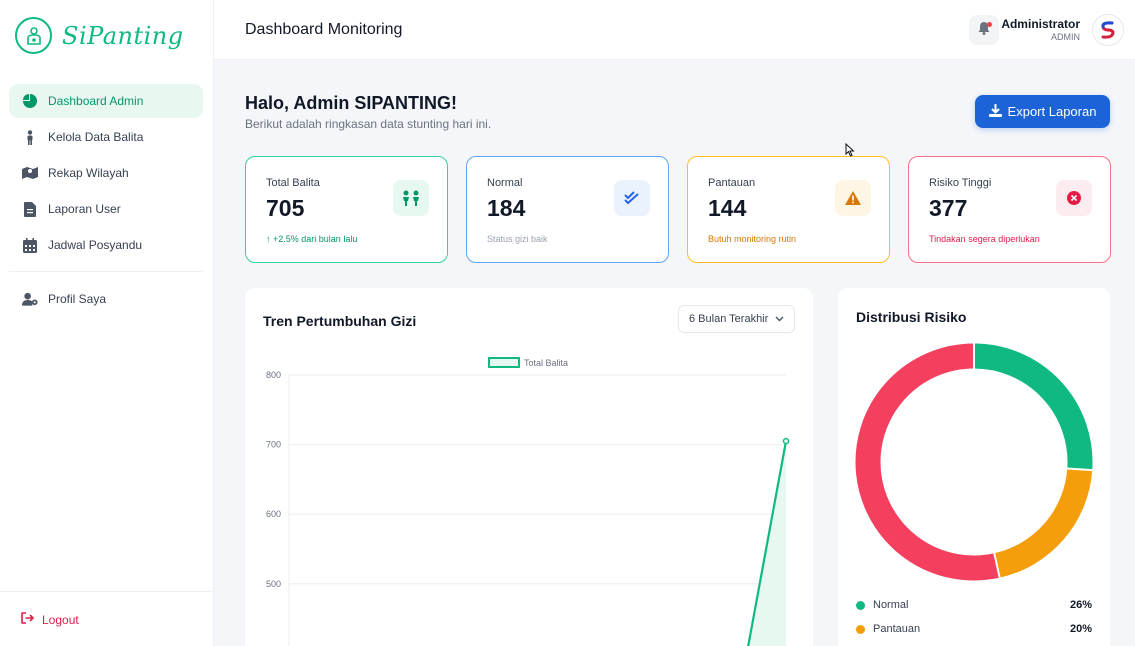 The width and height of the screenshot is (1135, 646). Describe the element at coordinates (788, 209) in the screenshot. I see `stat-card-pantauan: Pantauan 144 Butuh monitoring rutin` at that location.